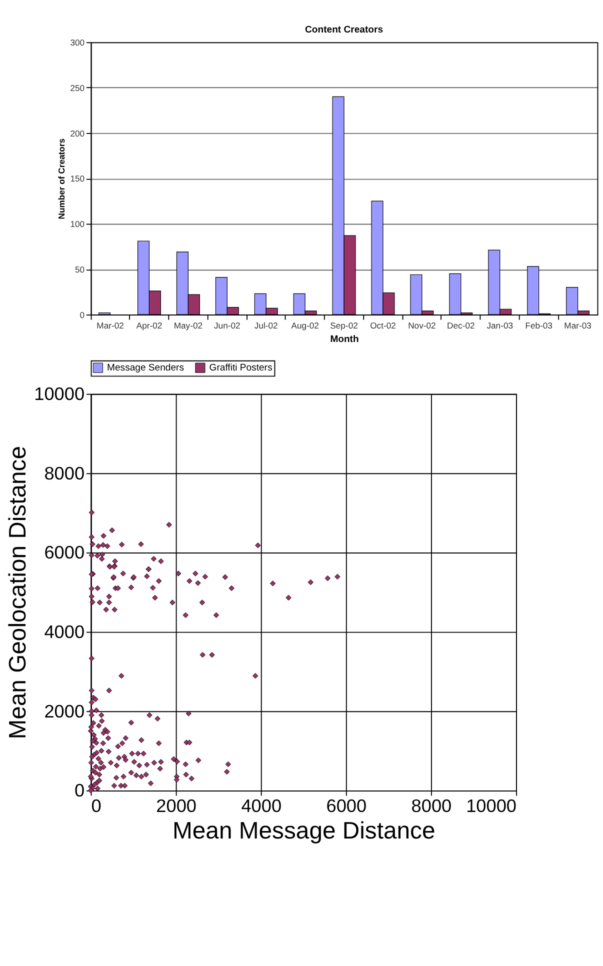 This screenshot has height=966, width=603. Describe the element at coordinates (61, 179) in the screenshot. I see `y-axis-title: Number of Creators` at that location.